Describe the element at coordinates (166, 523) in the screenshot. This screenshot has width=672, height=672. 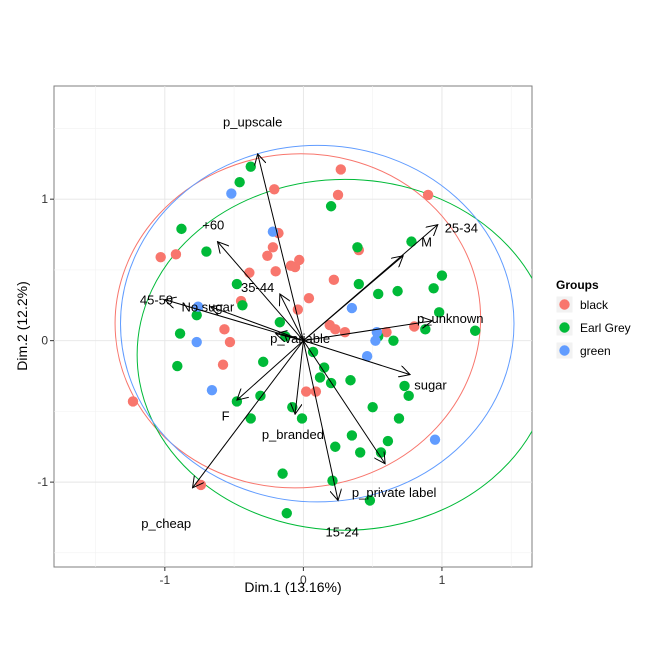
I see `arrow-label-p-cheap: p_cheap` at that location.